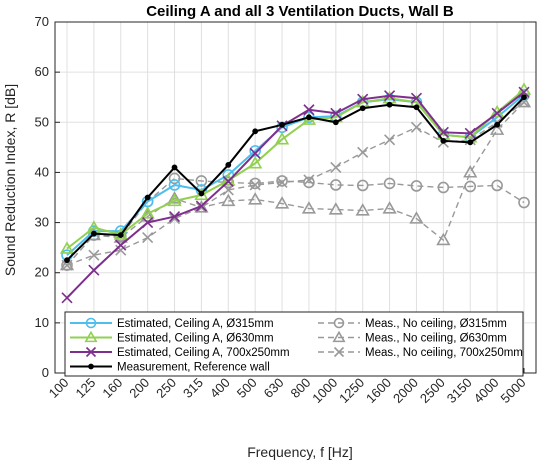 This screenshot has width=550, height=464. What do you see at coordinates (195, 339) in the screenshot?
I see `legend-label-1: Estimated, Ceiling A, Ø630mm` at bounding box center [195, 339].